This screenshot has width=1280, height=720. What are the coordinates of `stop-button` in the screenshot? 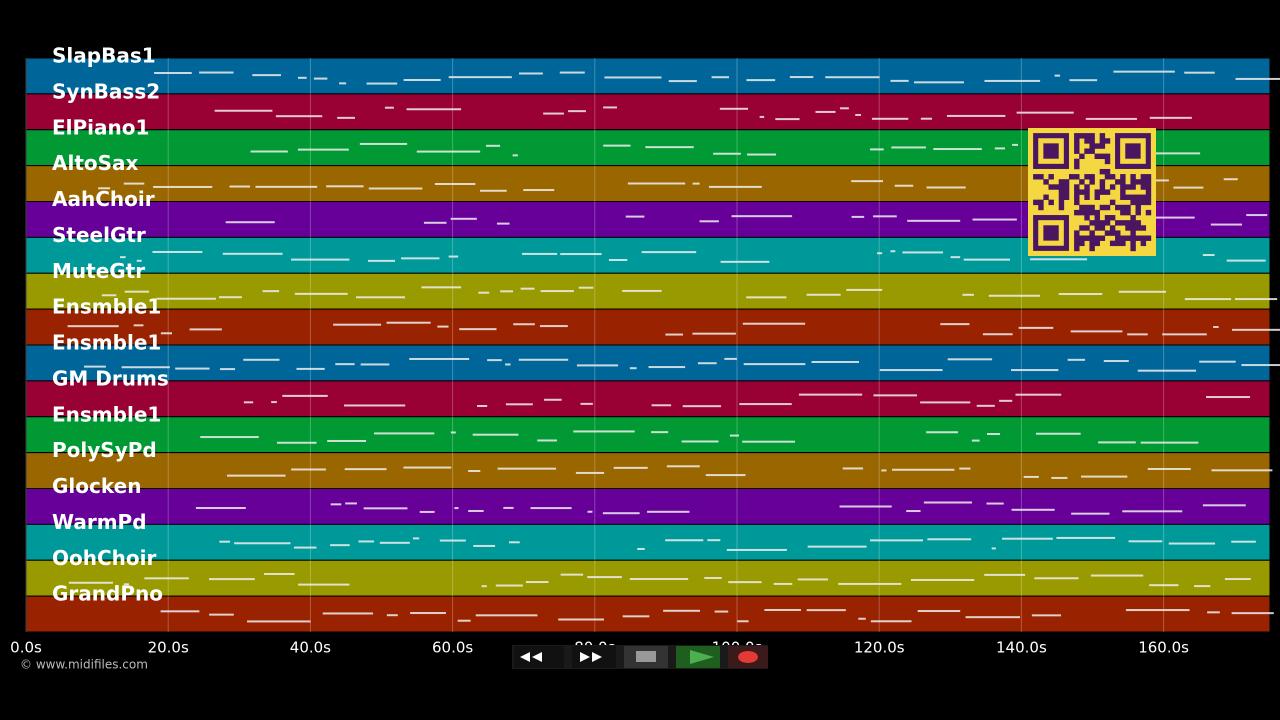 It's located at (646, 657).